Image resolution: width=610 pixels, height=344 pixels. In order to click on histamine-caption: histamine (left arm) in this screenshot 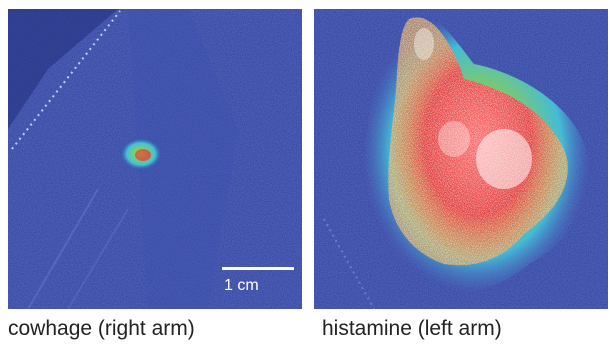, I will do `click(412, 328)`.